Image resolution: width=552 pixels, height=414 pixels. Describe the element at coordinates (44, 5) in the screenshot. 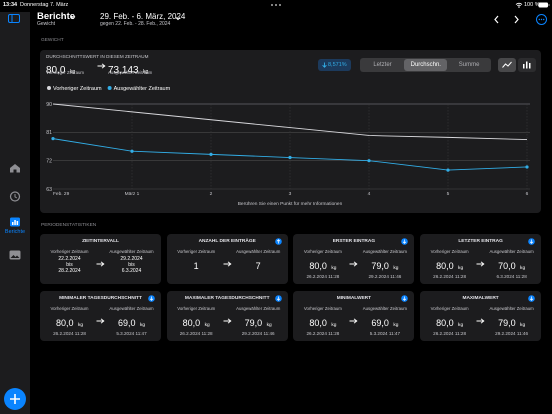

I see `status-date: Donnerstag 7. März` at that location.